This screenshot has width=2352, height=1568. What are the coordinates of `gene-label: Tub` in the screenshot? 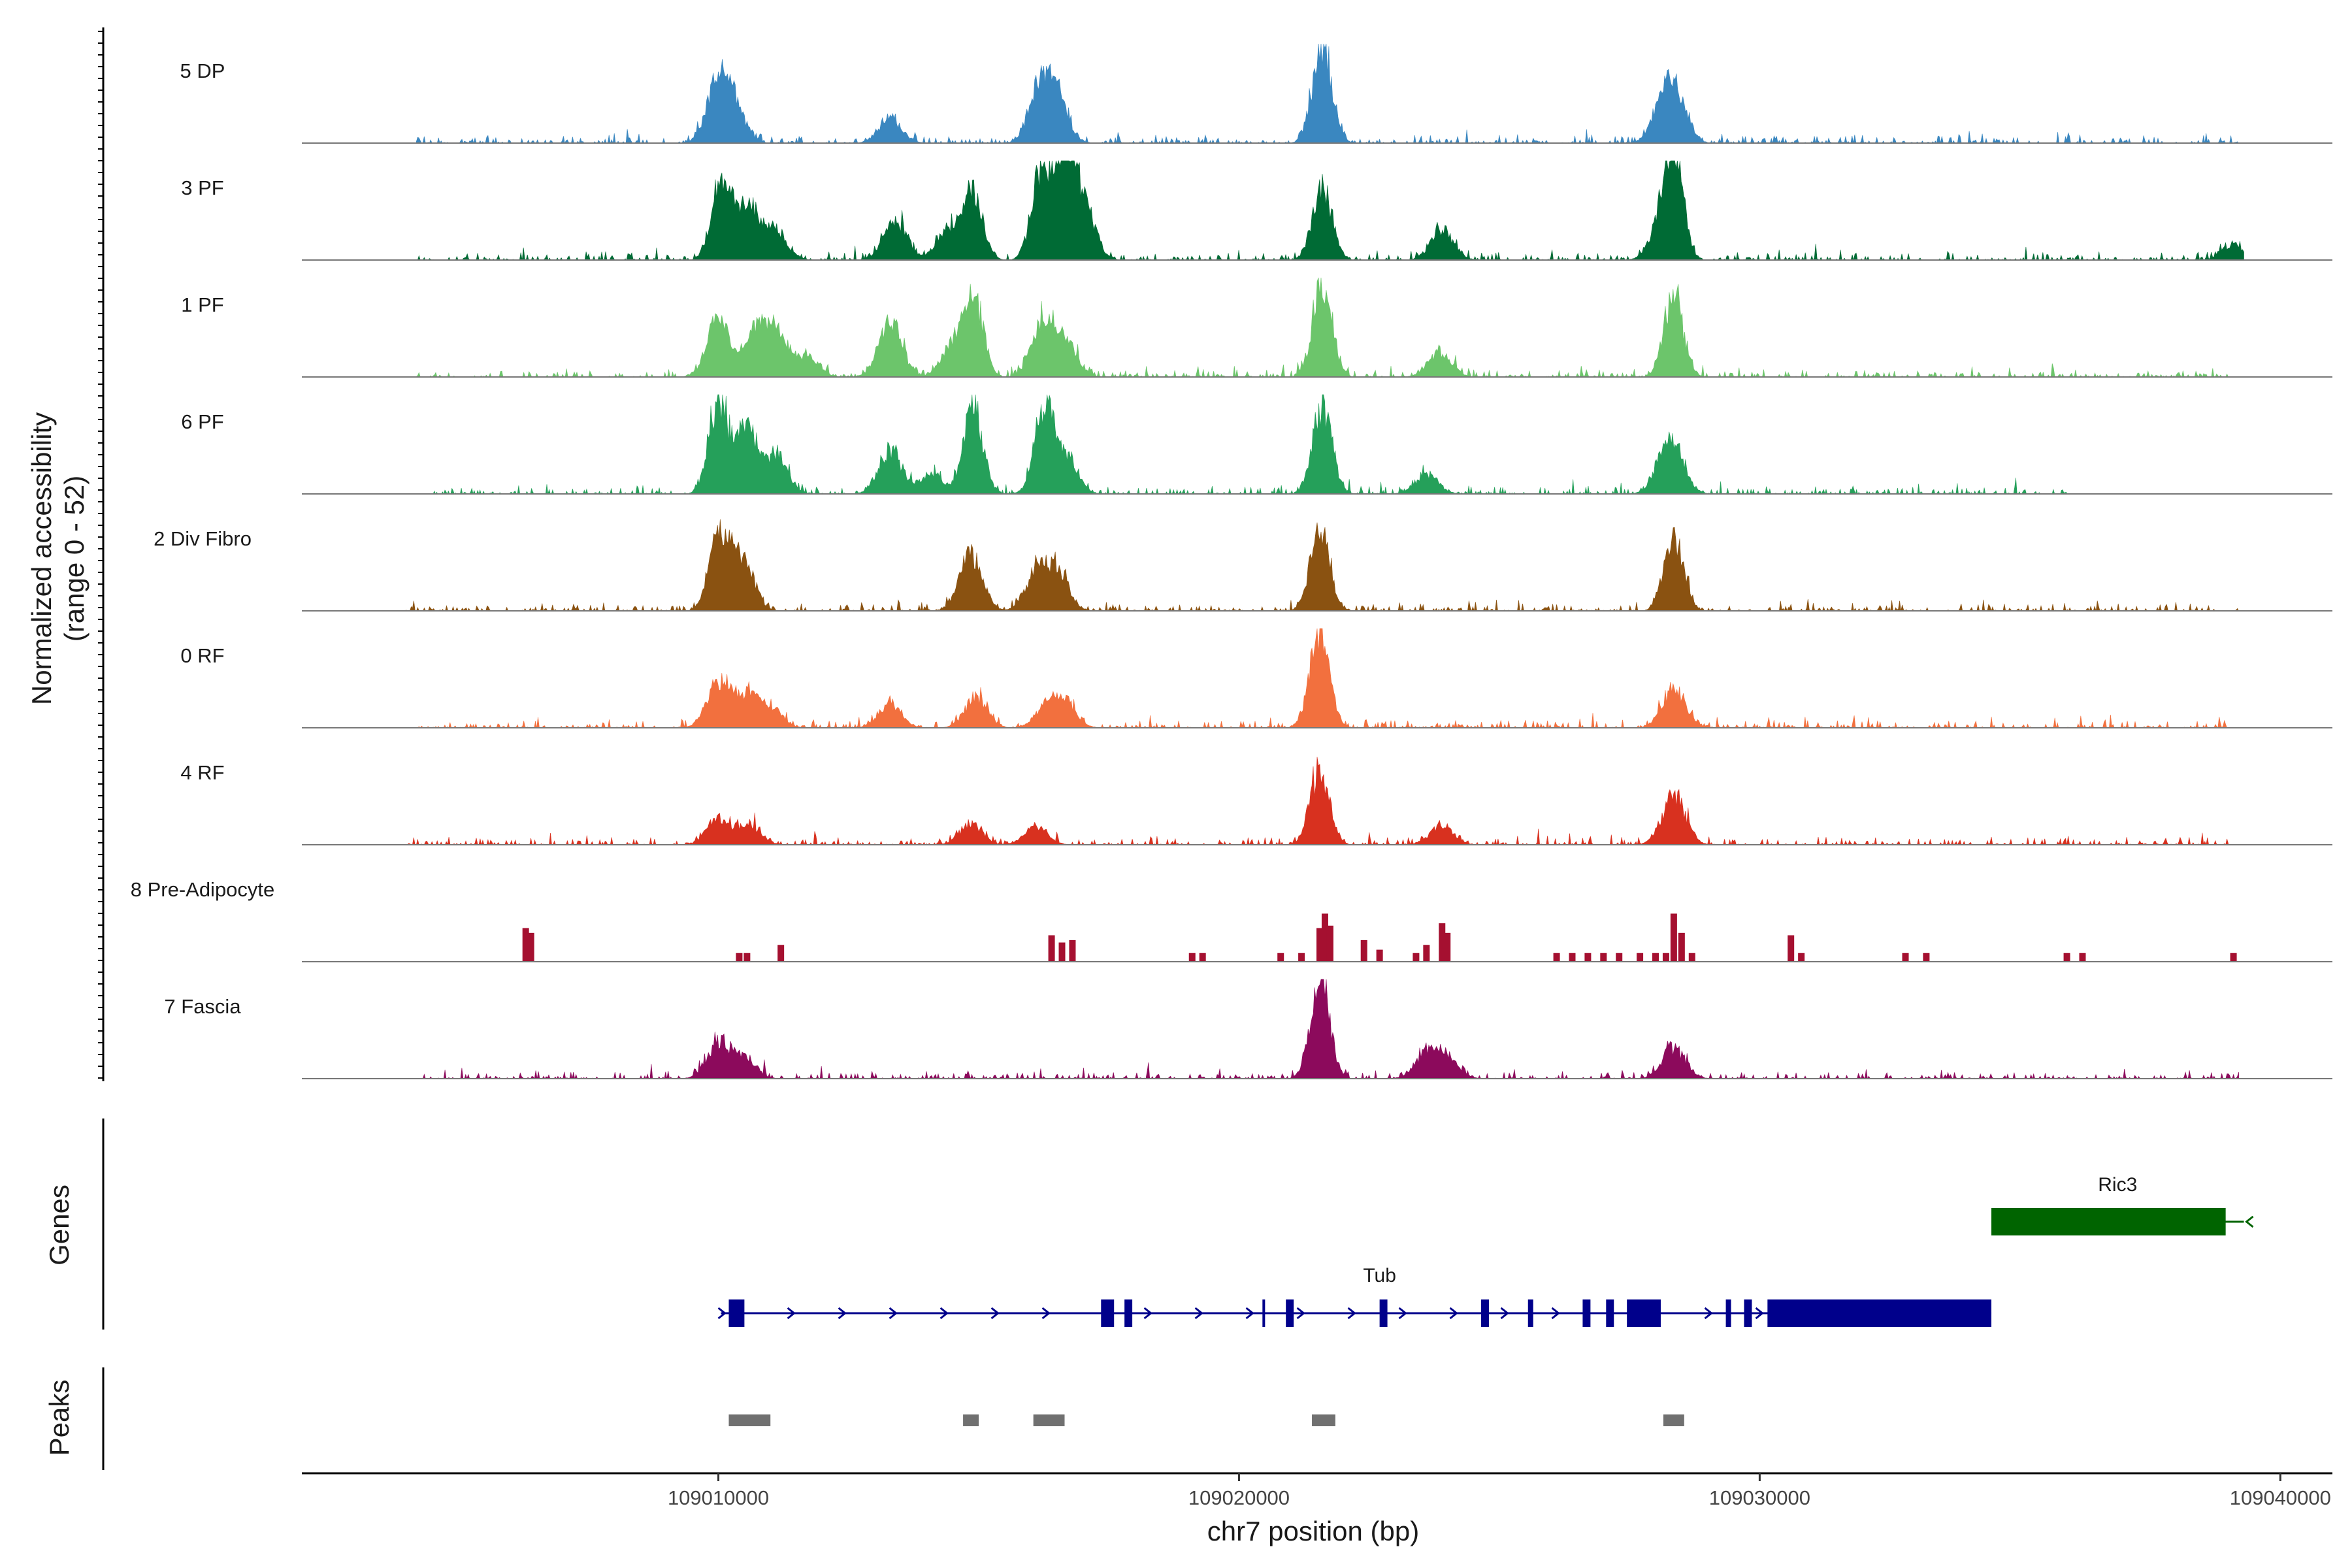 It's located at (1379, 1275).